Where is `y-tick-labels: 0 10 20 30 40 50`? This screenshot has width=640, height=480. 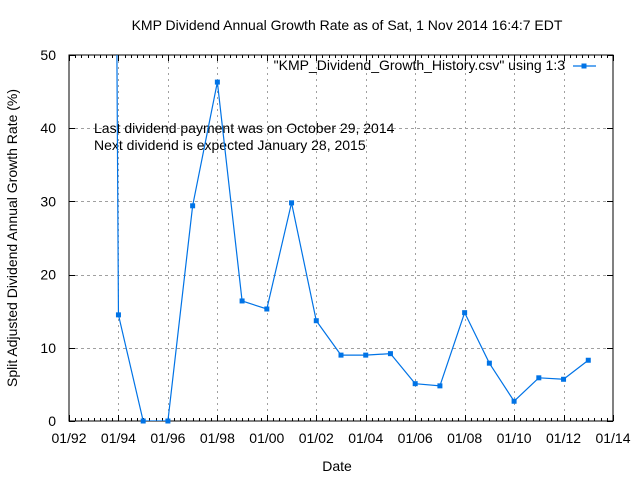 y-tick-labels: 0 10 20 30 40 50 is located at coordinates (48, 238).